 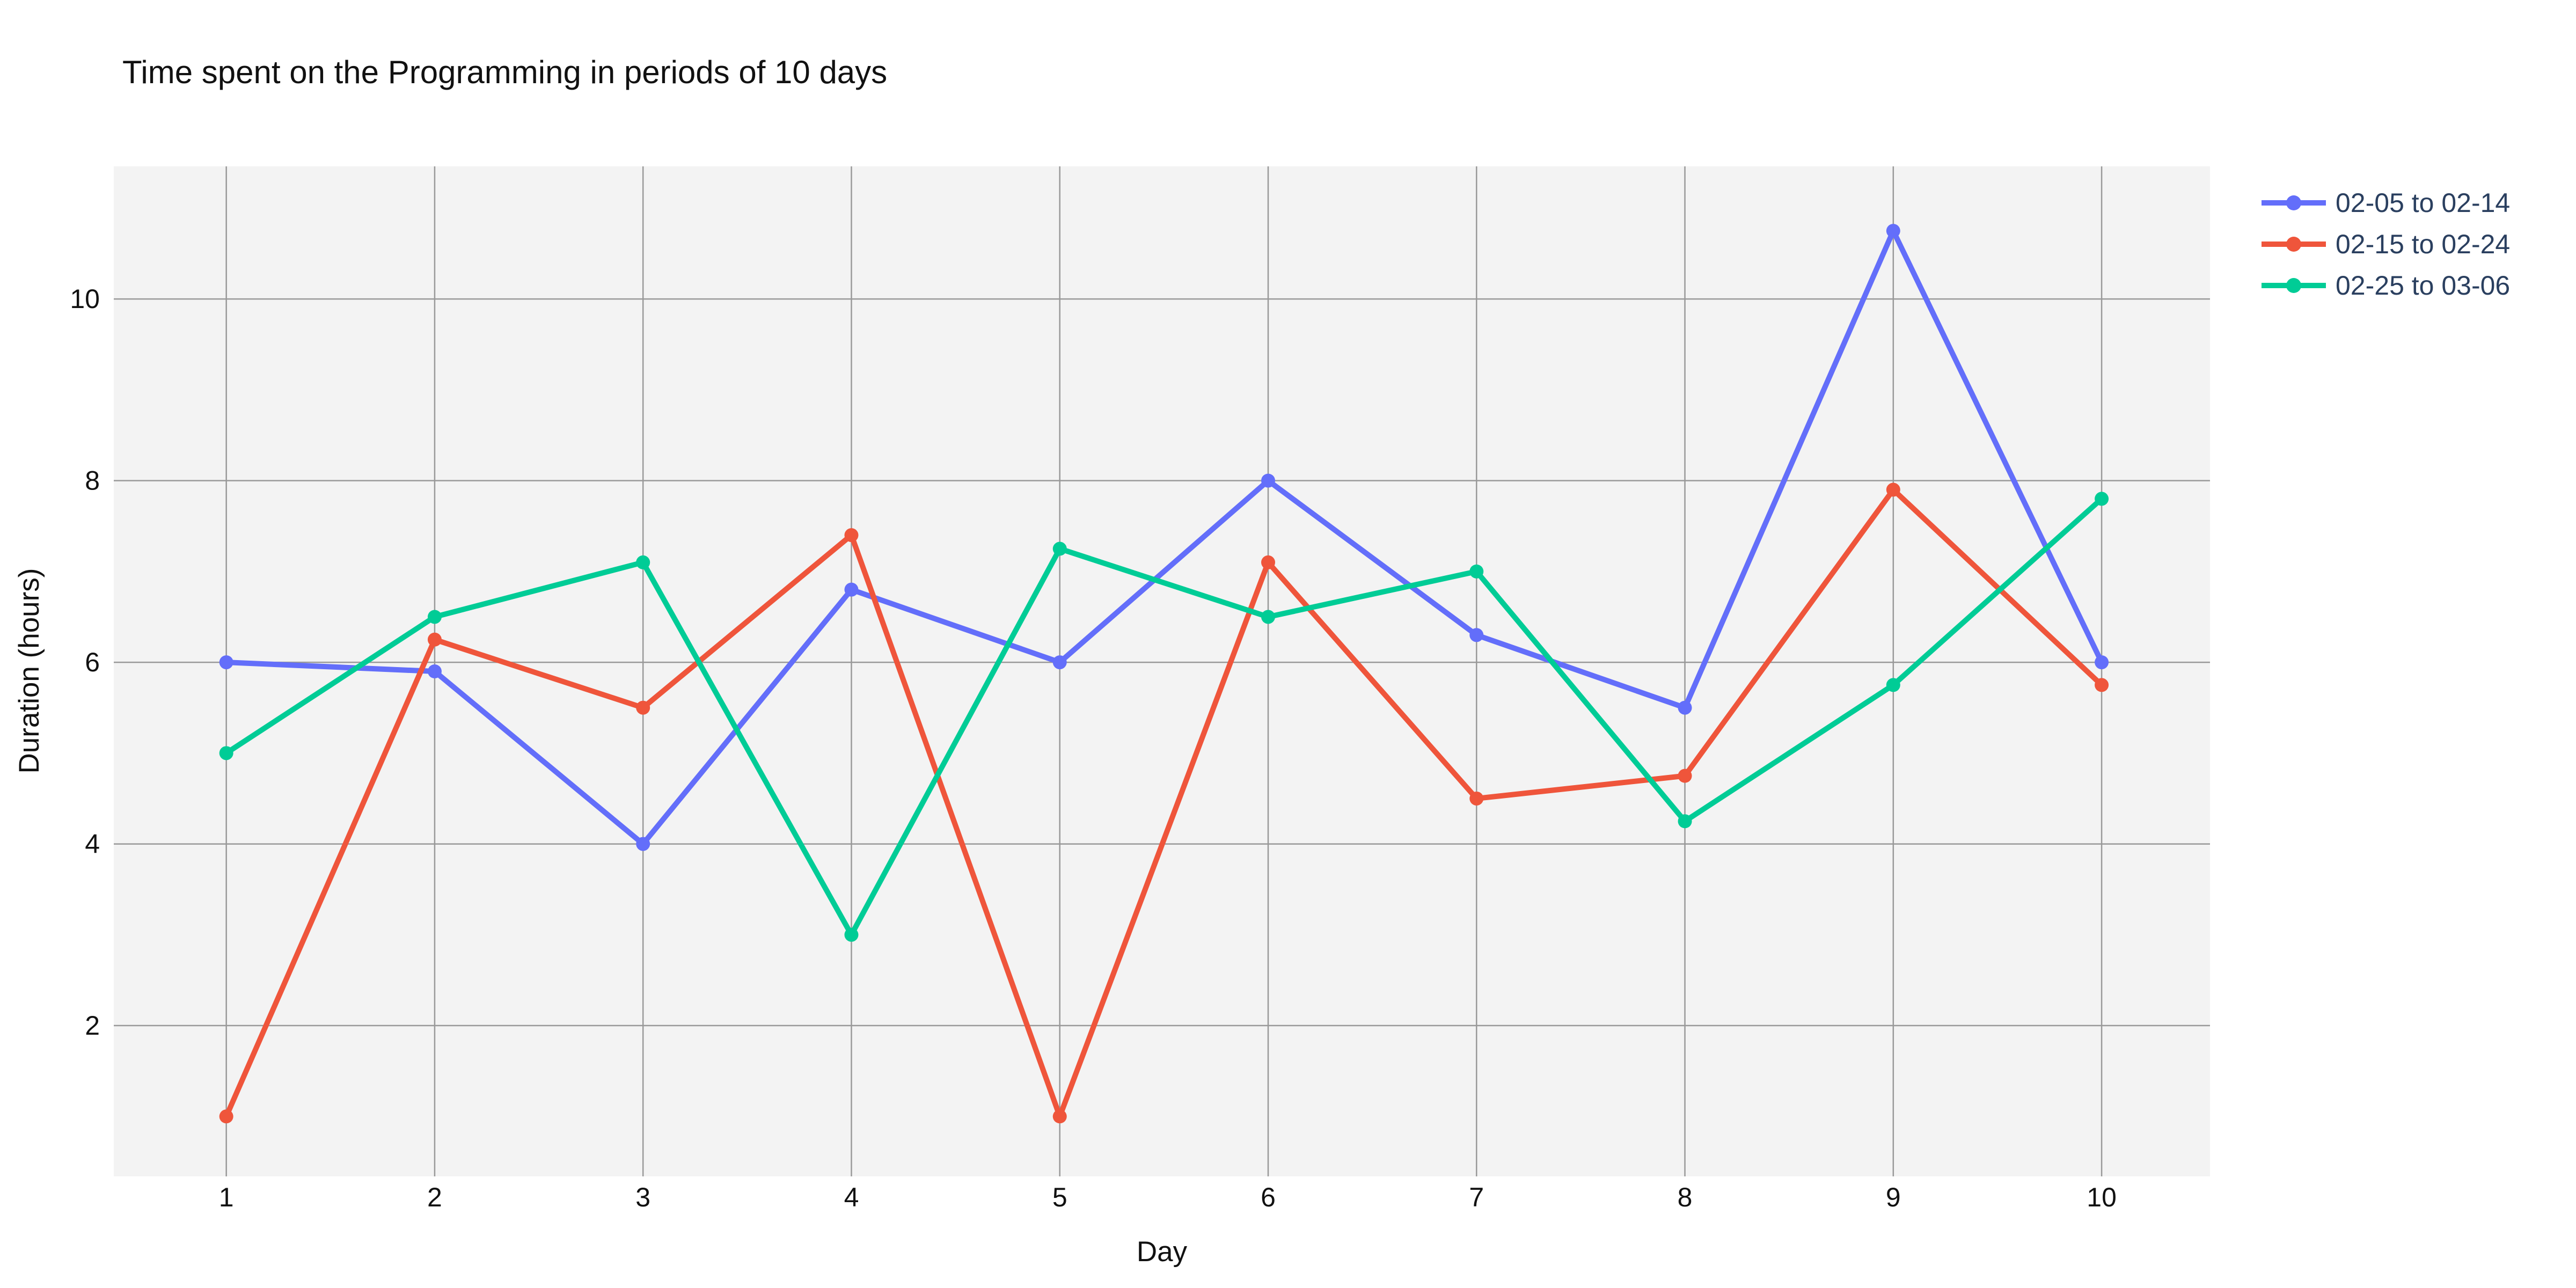 I want to click on x-tick-label: 4, so click(x=851, y=1197).